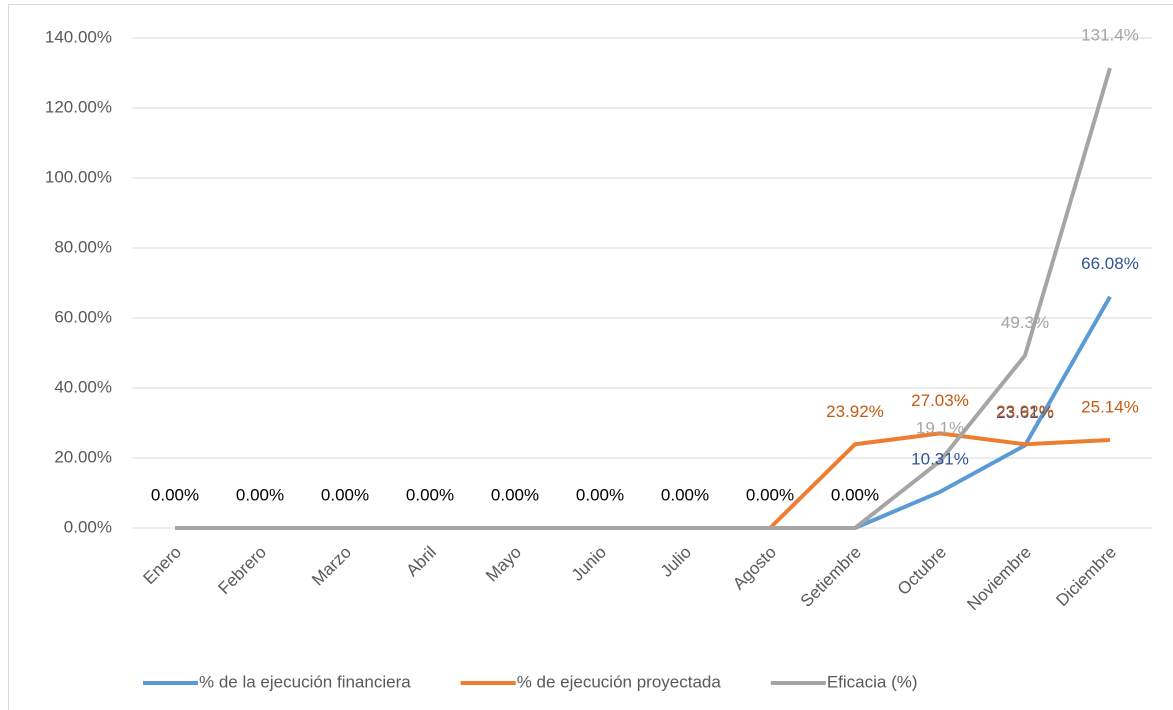 This screenshot has height=710, width=1173. I want to click on data-label: 25.14%, so click(1110, 406).